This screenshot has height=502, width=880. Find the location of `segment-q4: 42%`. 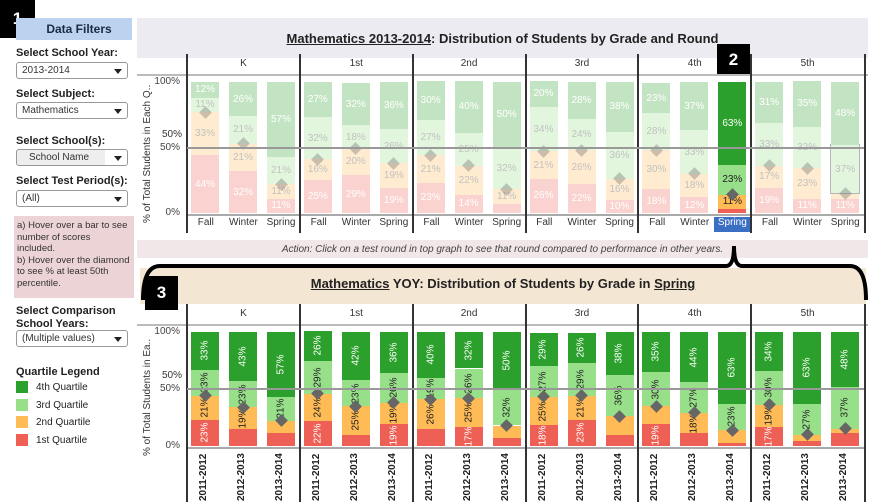

segment-q4: 42% is located at coordinates (355, 356).